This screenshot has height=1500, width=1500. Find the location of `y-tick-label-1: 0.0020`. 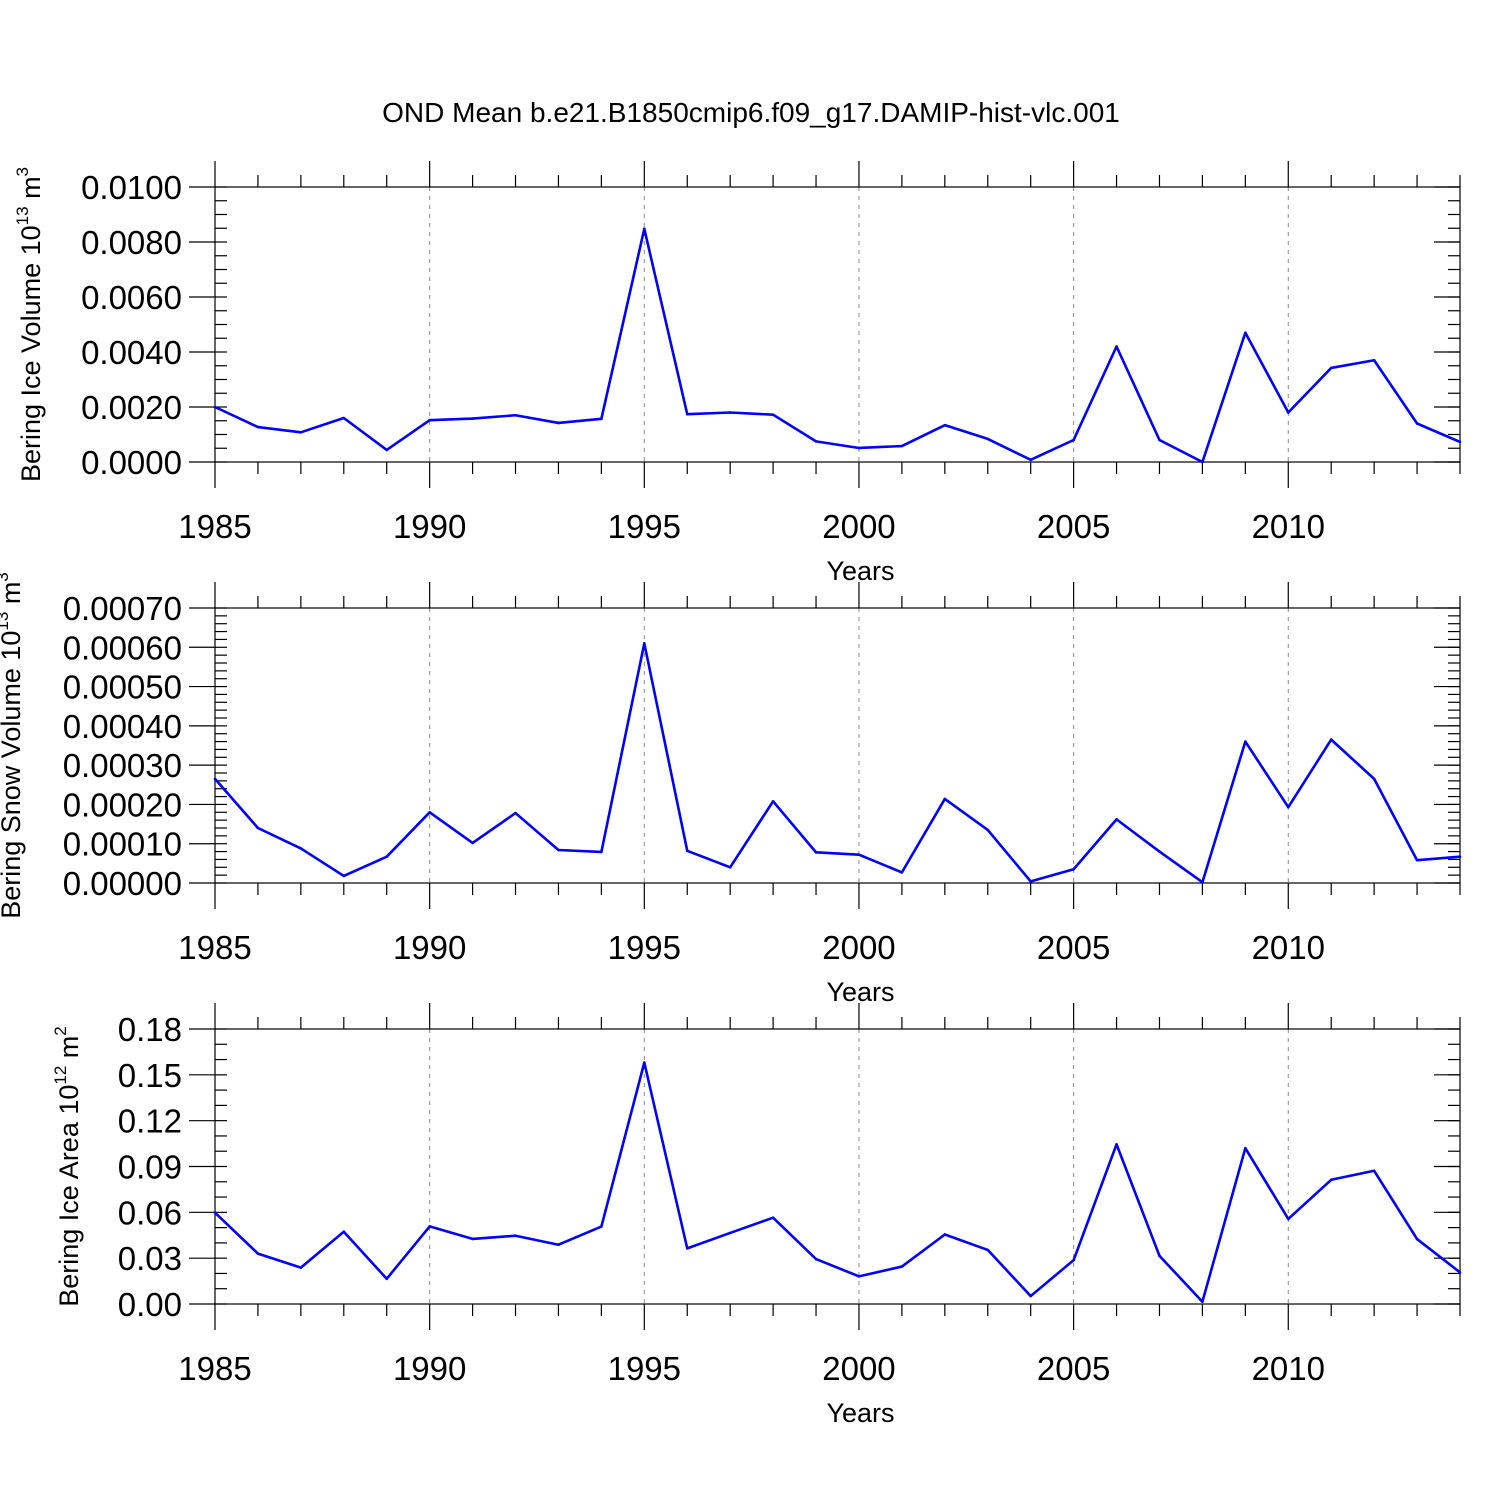

y-tick-label-1: 0.0020 is located at coordinates (131, 407).